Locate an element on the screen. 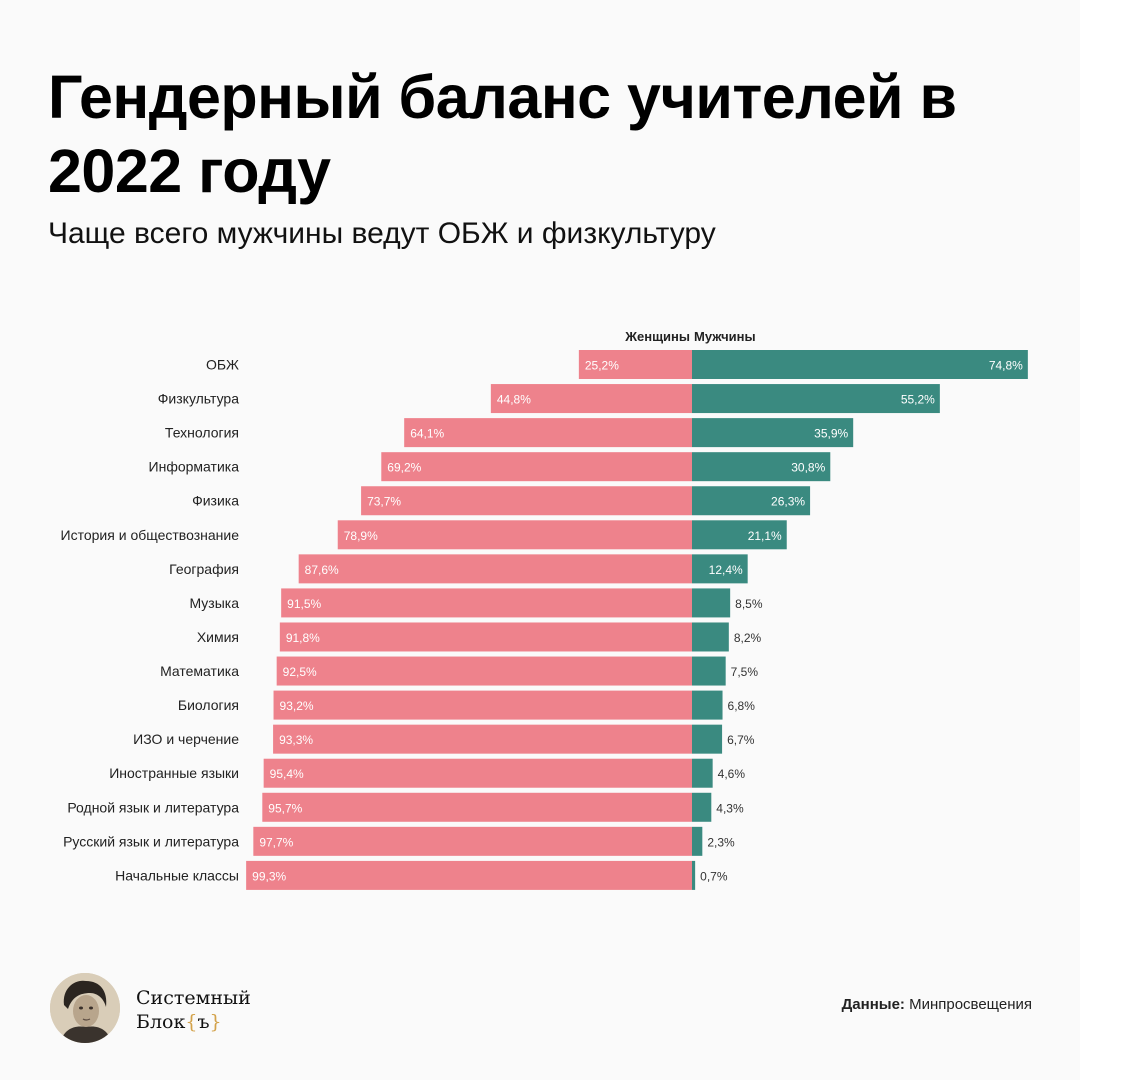  data-label-men: 6,8% is located at coordinates (742, 706).